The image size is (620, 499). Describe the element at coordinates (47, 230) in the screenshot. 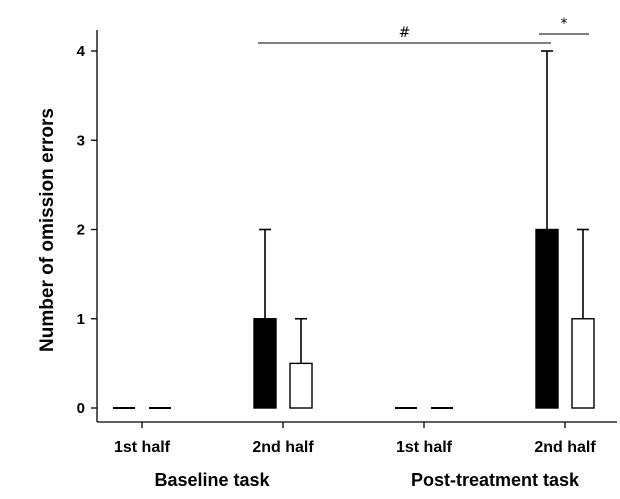

I see `y-axis-title: Number of omission errors` at that location.